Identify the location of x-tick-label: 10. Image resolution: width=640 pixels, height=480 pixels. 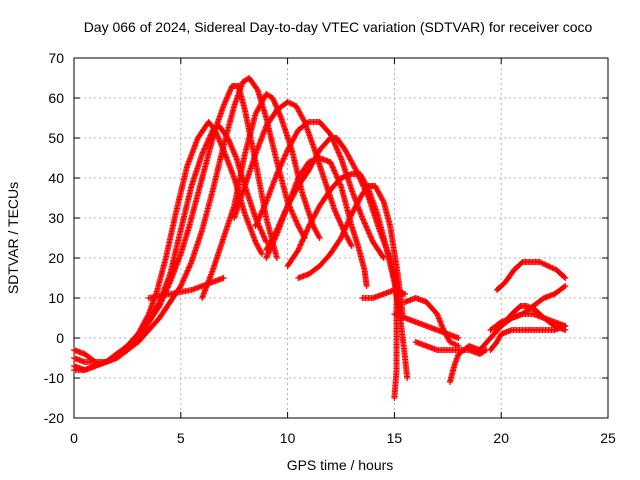
(288, 438).